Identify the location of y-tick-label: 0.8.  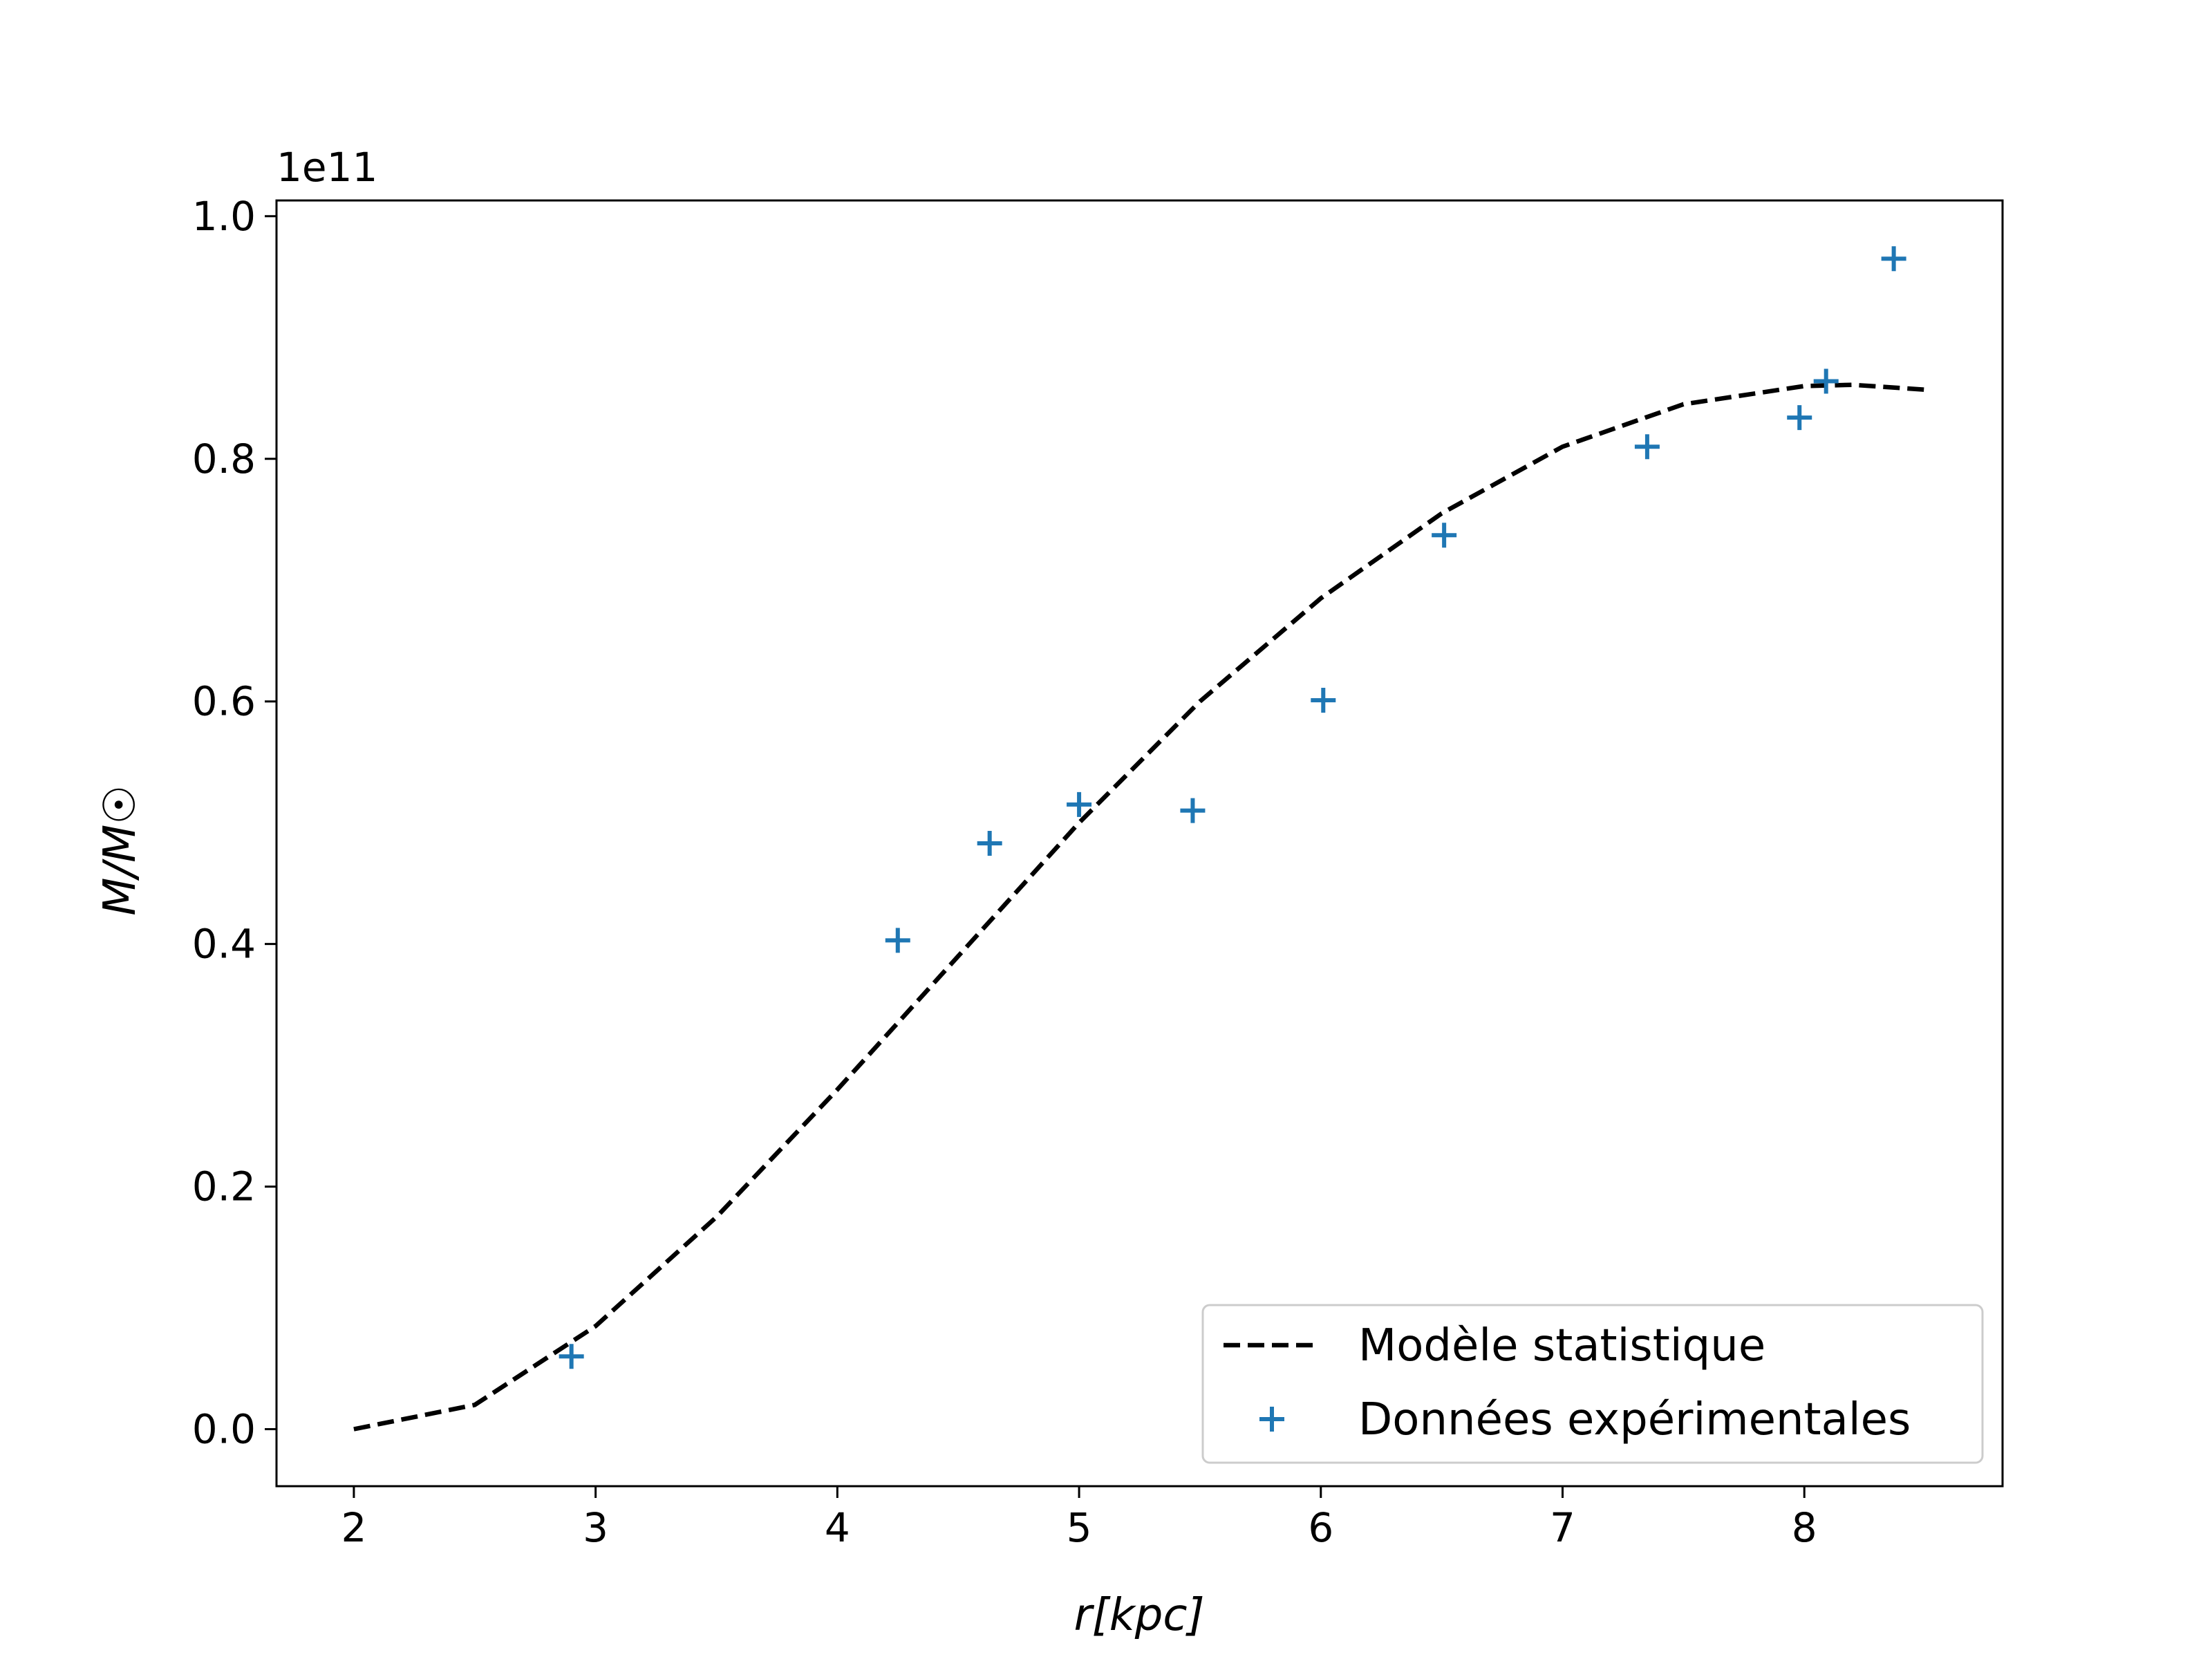
(224, 459).